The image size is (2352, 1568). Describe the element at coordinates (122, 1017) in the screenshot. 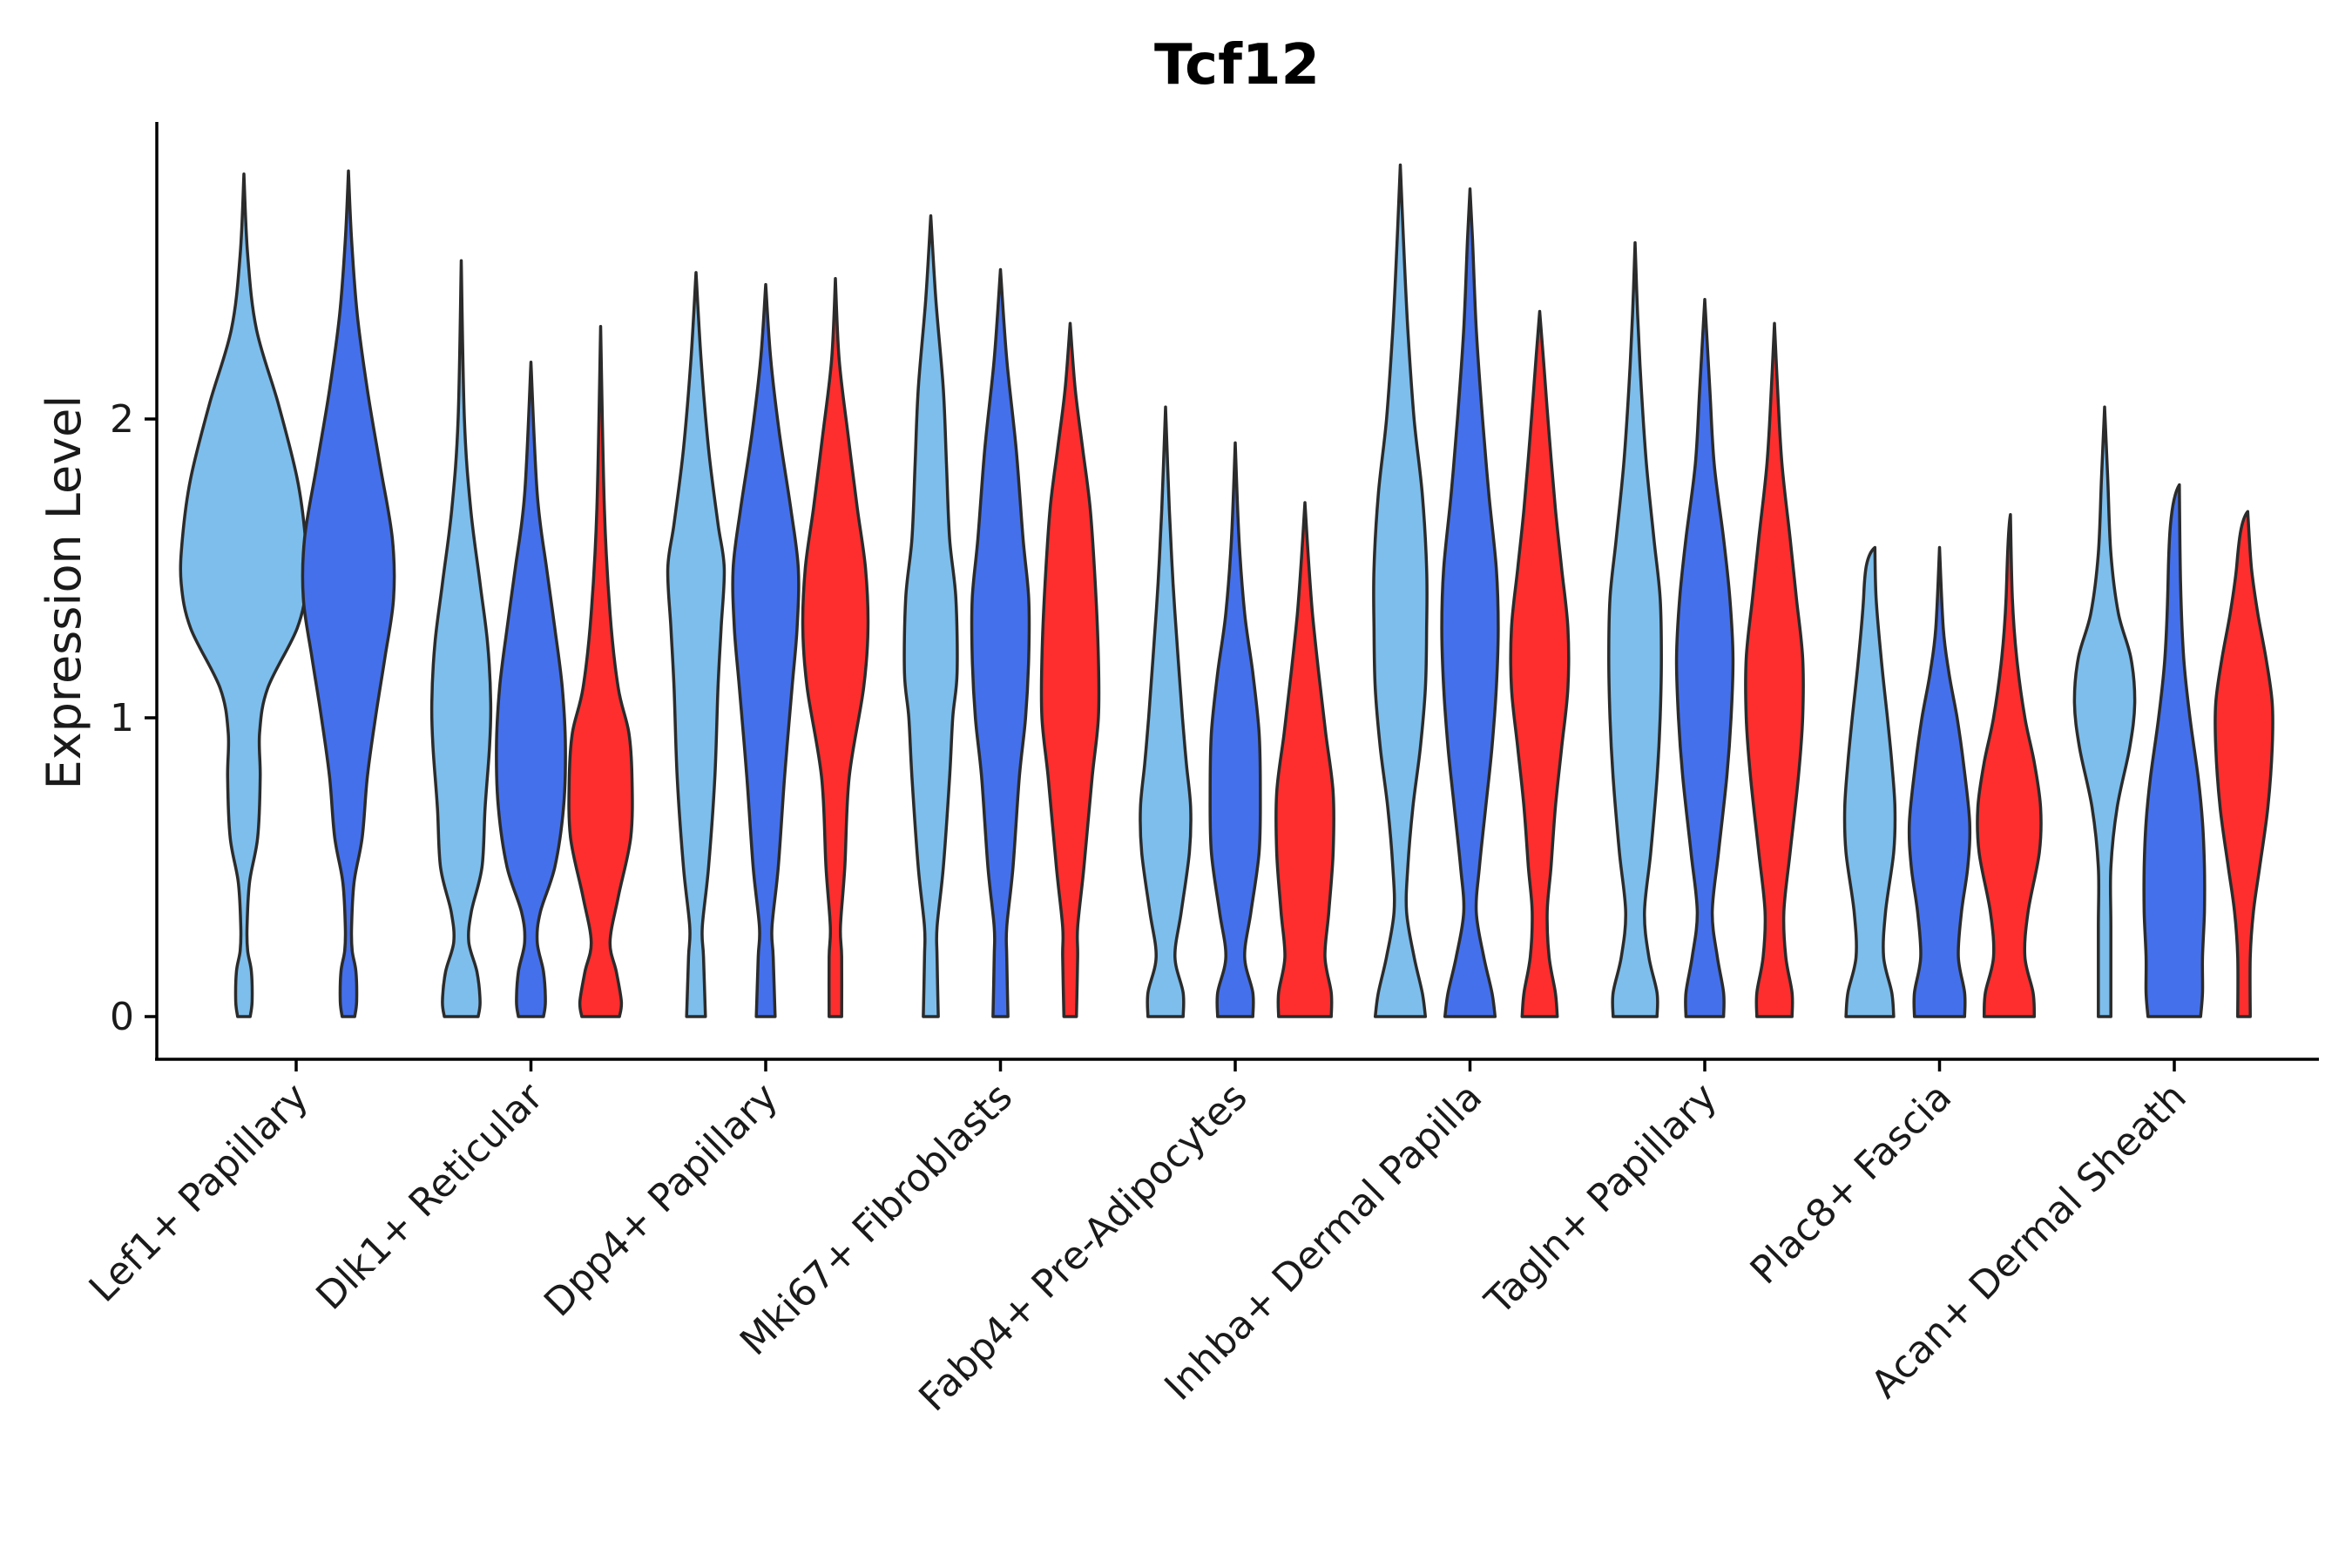

I see `y-tick-label: 0` at that location.